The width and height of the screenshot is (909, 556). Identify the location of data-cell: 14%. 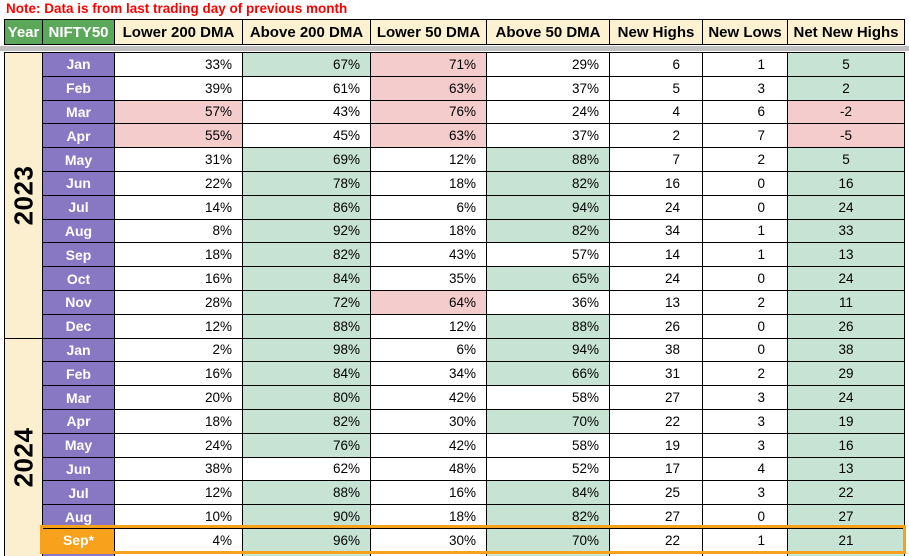
(178, 207).